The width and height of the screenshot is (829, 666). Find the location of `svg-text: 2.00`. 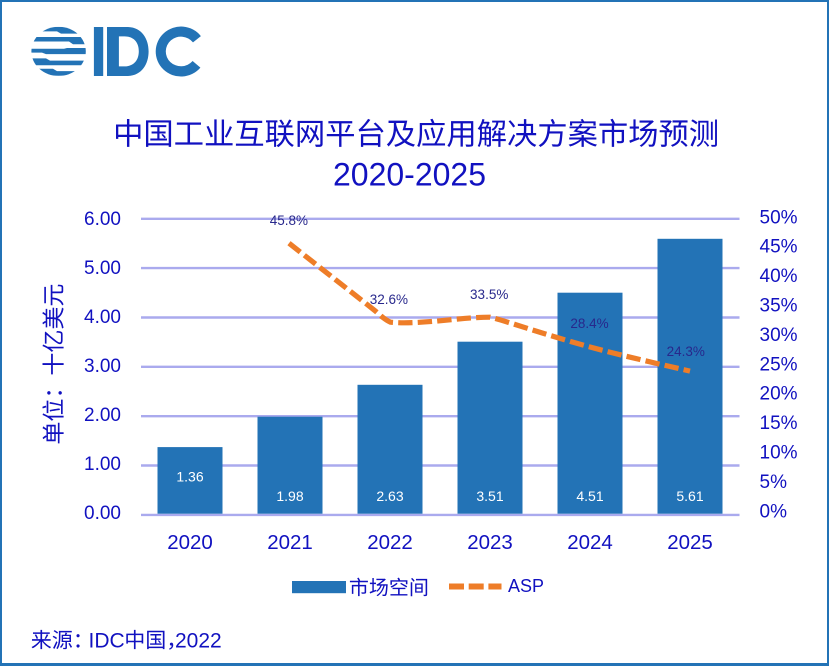

svg-text: 2.00 is located at coordinates (102, 415).